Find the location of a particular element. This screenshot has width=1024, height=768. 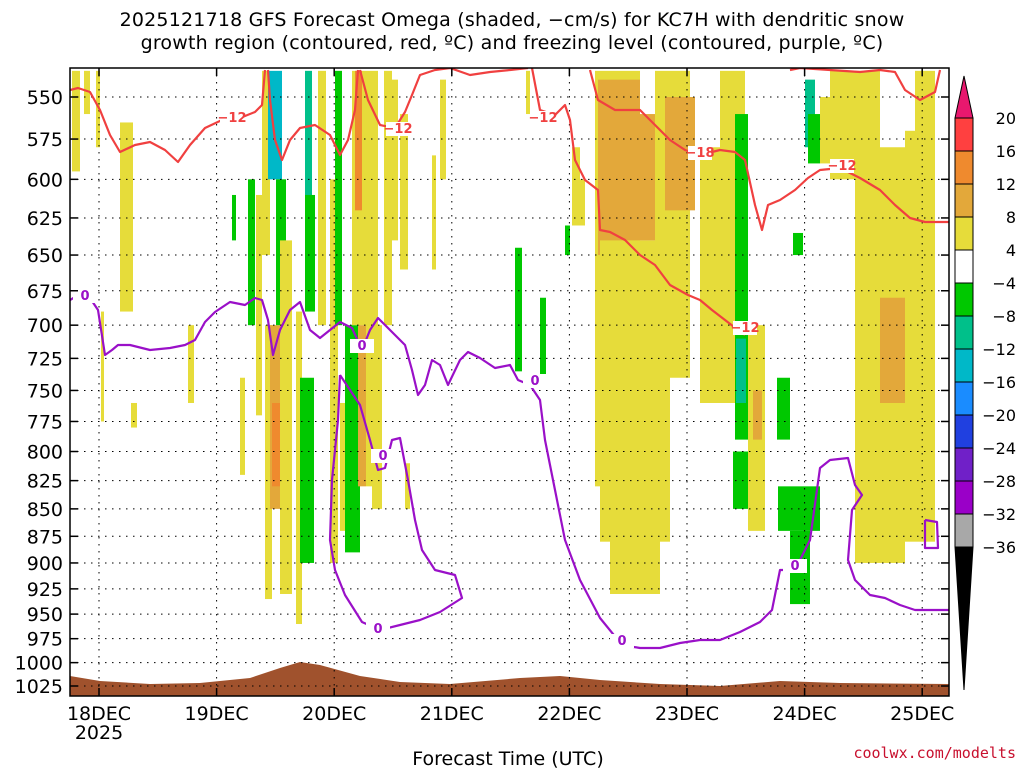

dgz-label-5-bg is located at coordinates (745, 328).